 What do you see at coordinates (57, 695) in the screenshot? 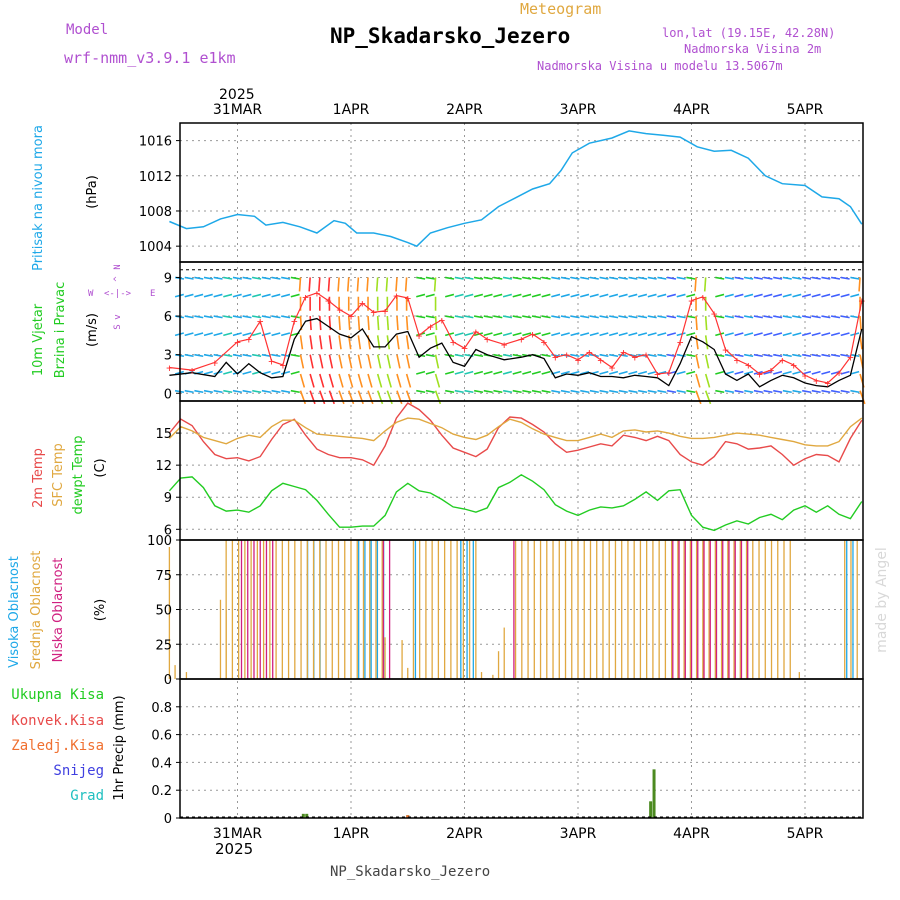
I see `precip-label-total: Ukupna Kisa` at bounding box center [57, 695].